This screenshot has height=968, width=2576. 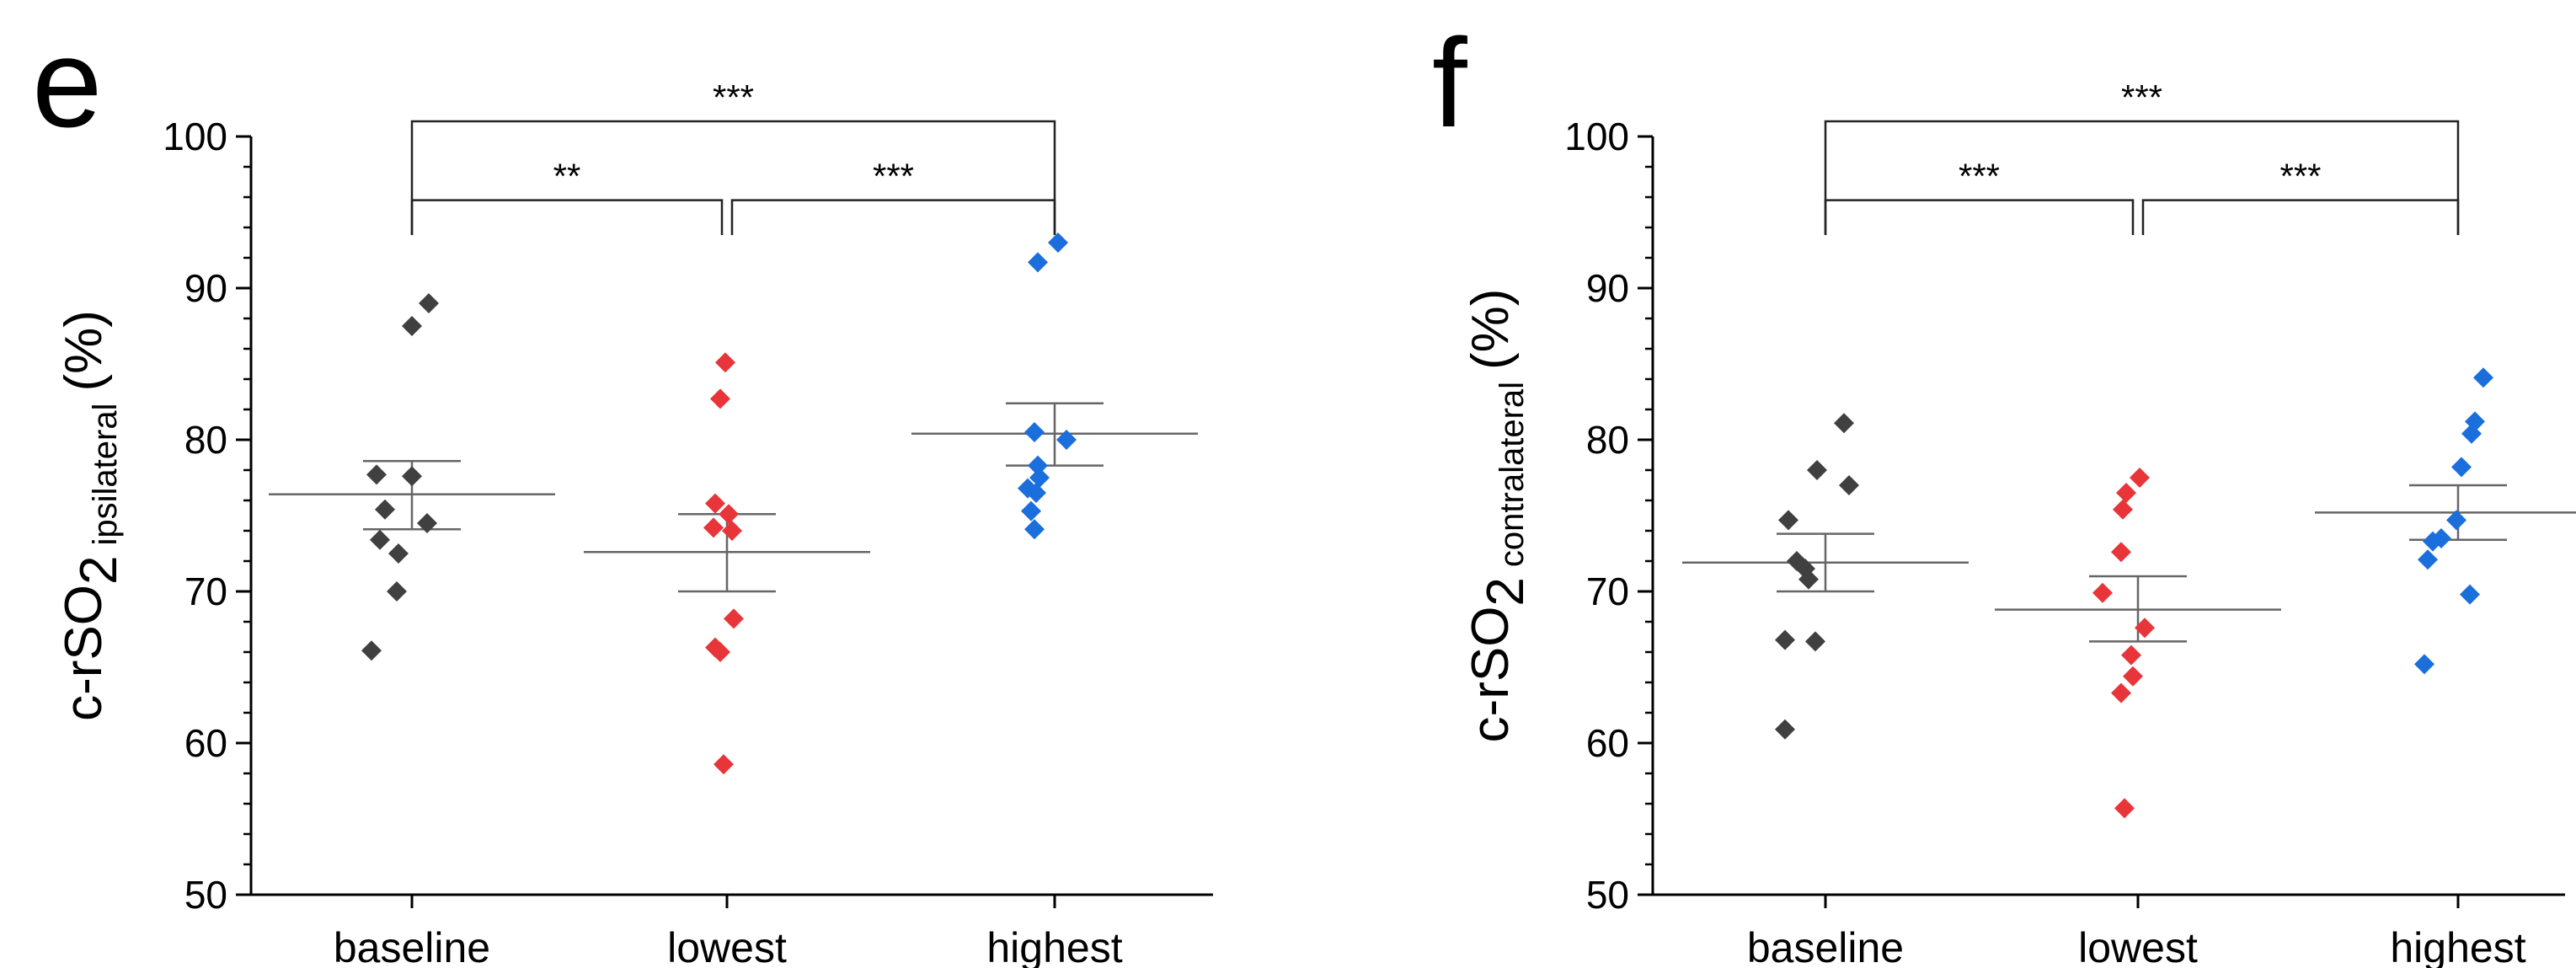 I want to click on y-axis-label: c-rSO2 contralateral (%), so click(x=1498, y=516).